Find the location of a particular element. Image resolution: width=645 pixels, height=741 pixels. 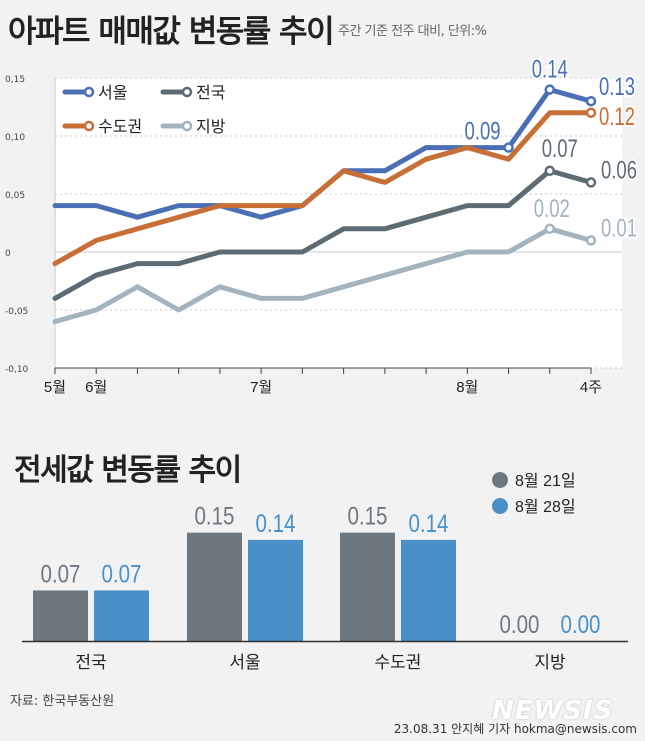

y-tick-label: -0,05 is located at coordinates (16, 312).